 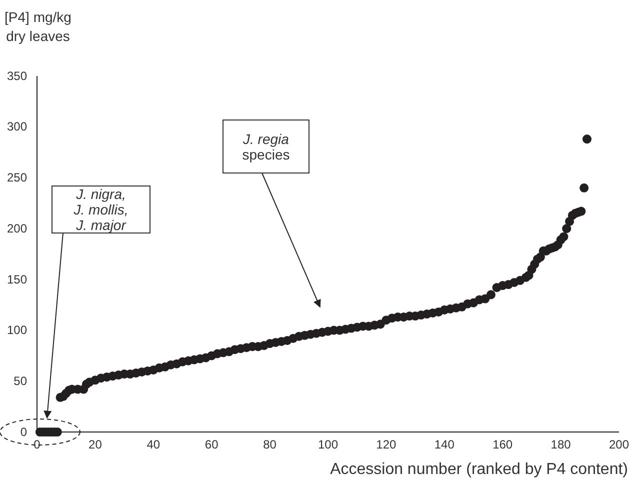 What do you see at coordinates (444, 445) in the screenshot?
I see `x-tick-label: 140` at bounding box center [444, 445].